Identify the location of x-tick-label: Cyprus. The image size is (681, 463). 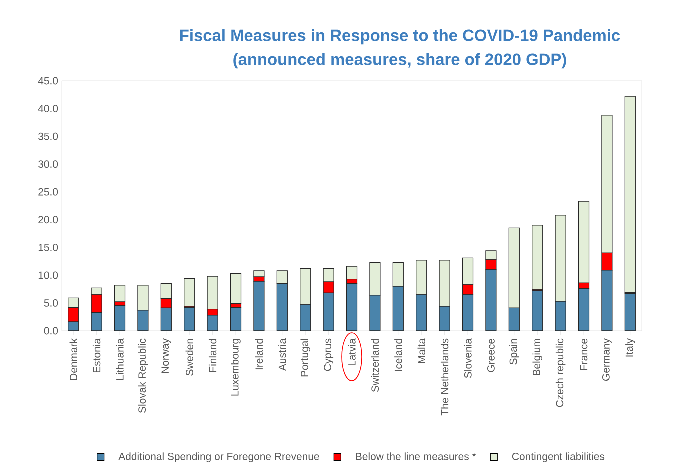
(329, 355).